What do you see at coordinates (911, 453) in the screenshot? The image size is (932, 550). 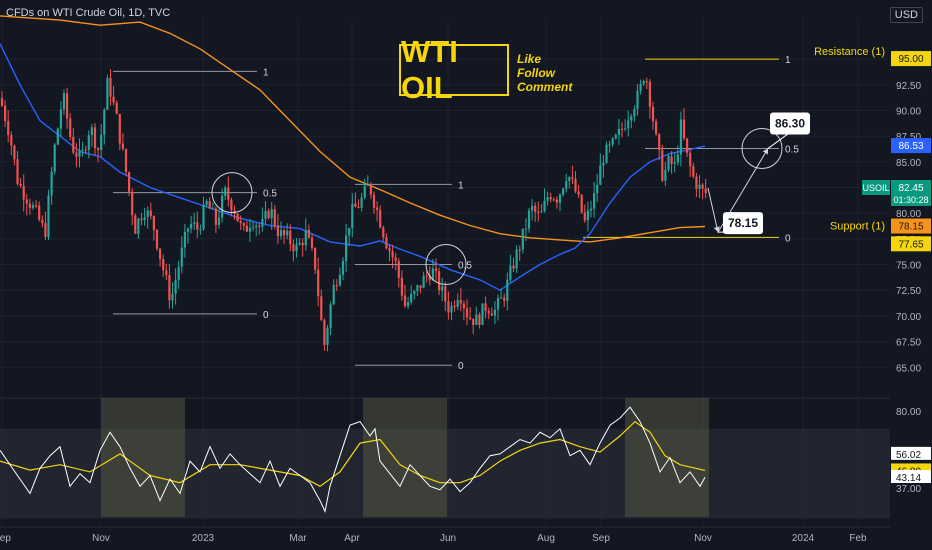 I see `rsi-tag-bg` at bounding box center [911, 453].